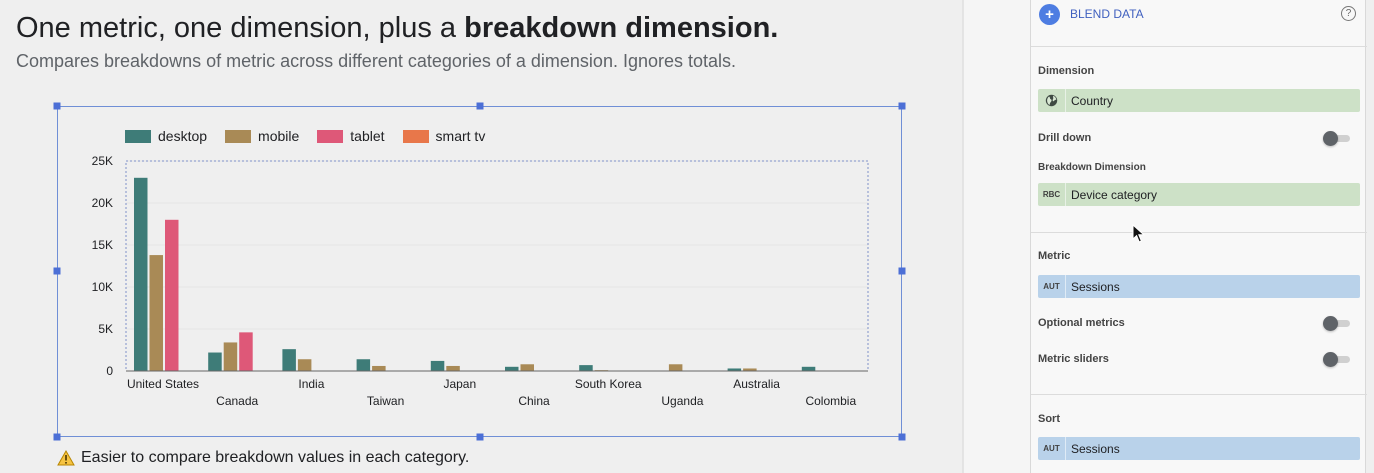  What do you see at coordinates (230, 356) in the screenshot?
I see `bar-mobile-canada` at bounding box center [230, 356].